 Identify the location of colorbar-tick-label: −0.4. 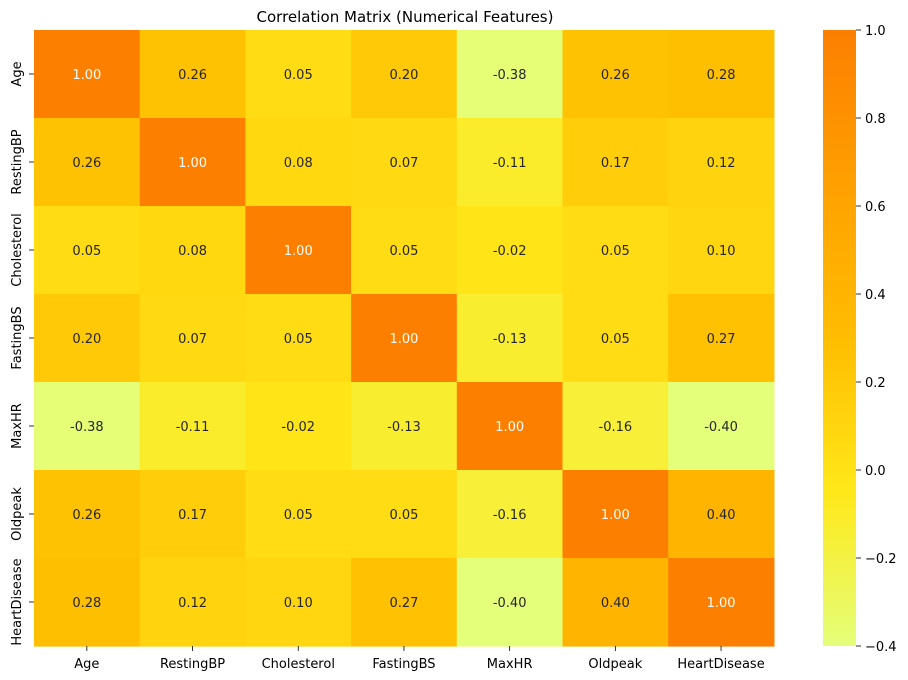
(881, 647).